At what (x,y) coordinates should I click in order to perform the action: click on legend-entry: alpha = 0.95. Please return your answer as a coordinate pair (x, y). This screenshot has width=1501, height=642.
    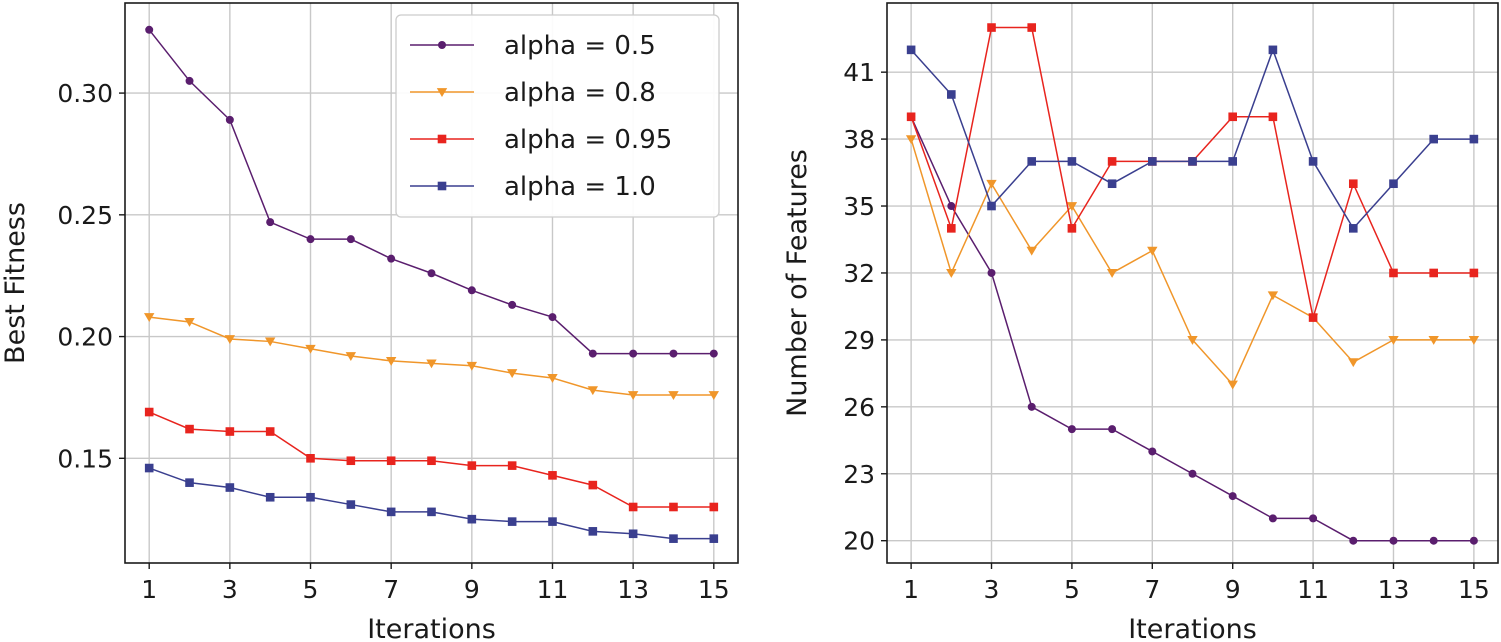
    Looking at the image, I should click on (541, 140).